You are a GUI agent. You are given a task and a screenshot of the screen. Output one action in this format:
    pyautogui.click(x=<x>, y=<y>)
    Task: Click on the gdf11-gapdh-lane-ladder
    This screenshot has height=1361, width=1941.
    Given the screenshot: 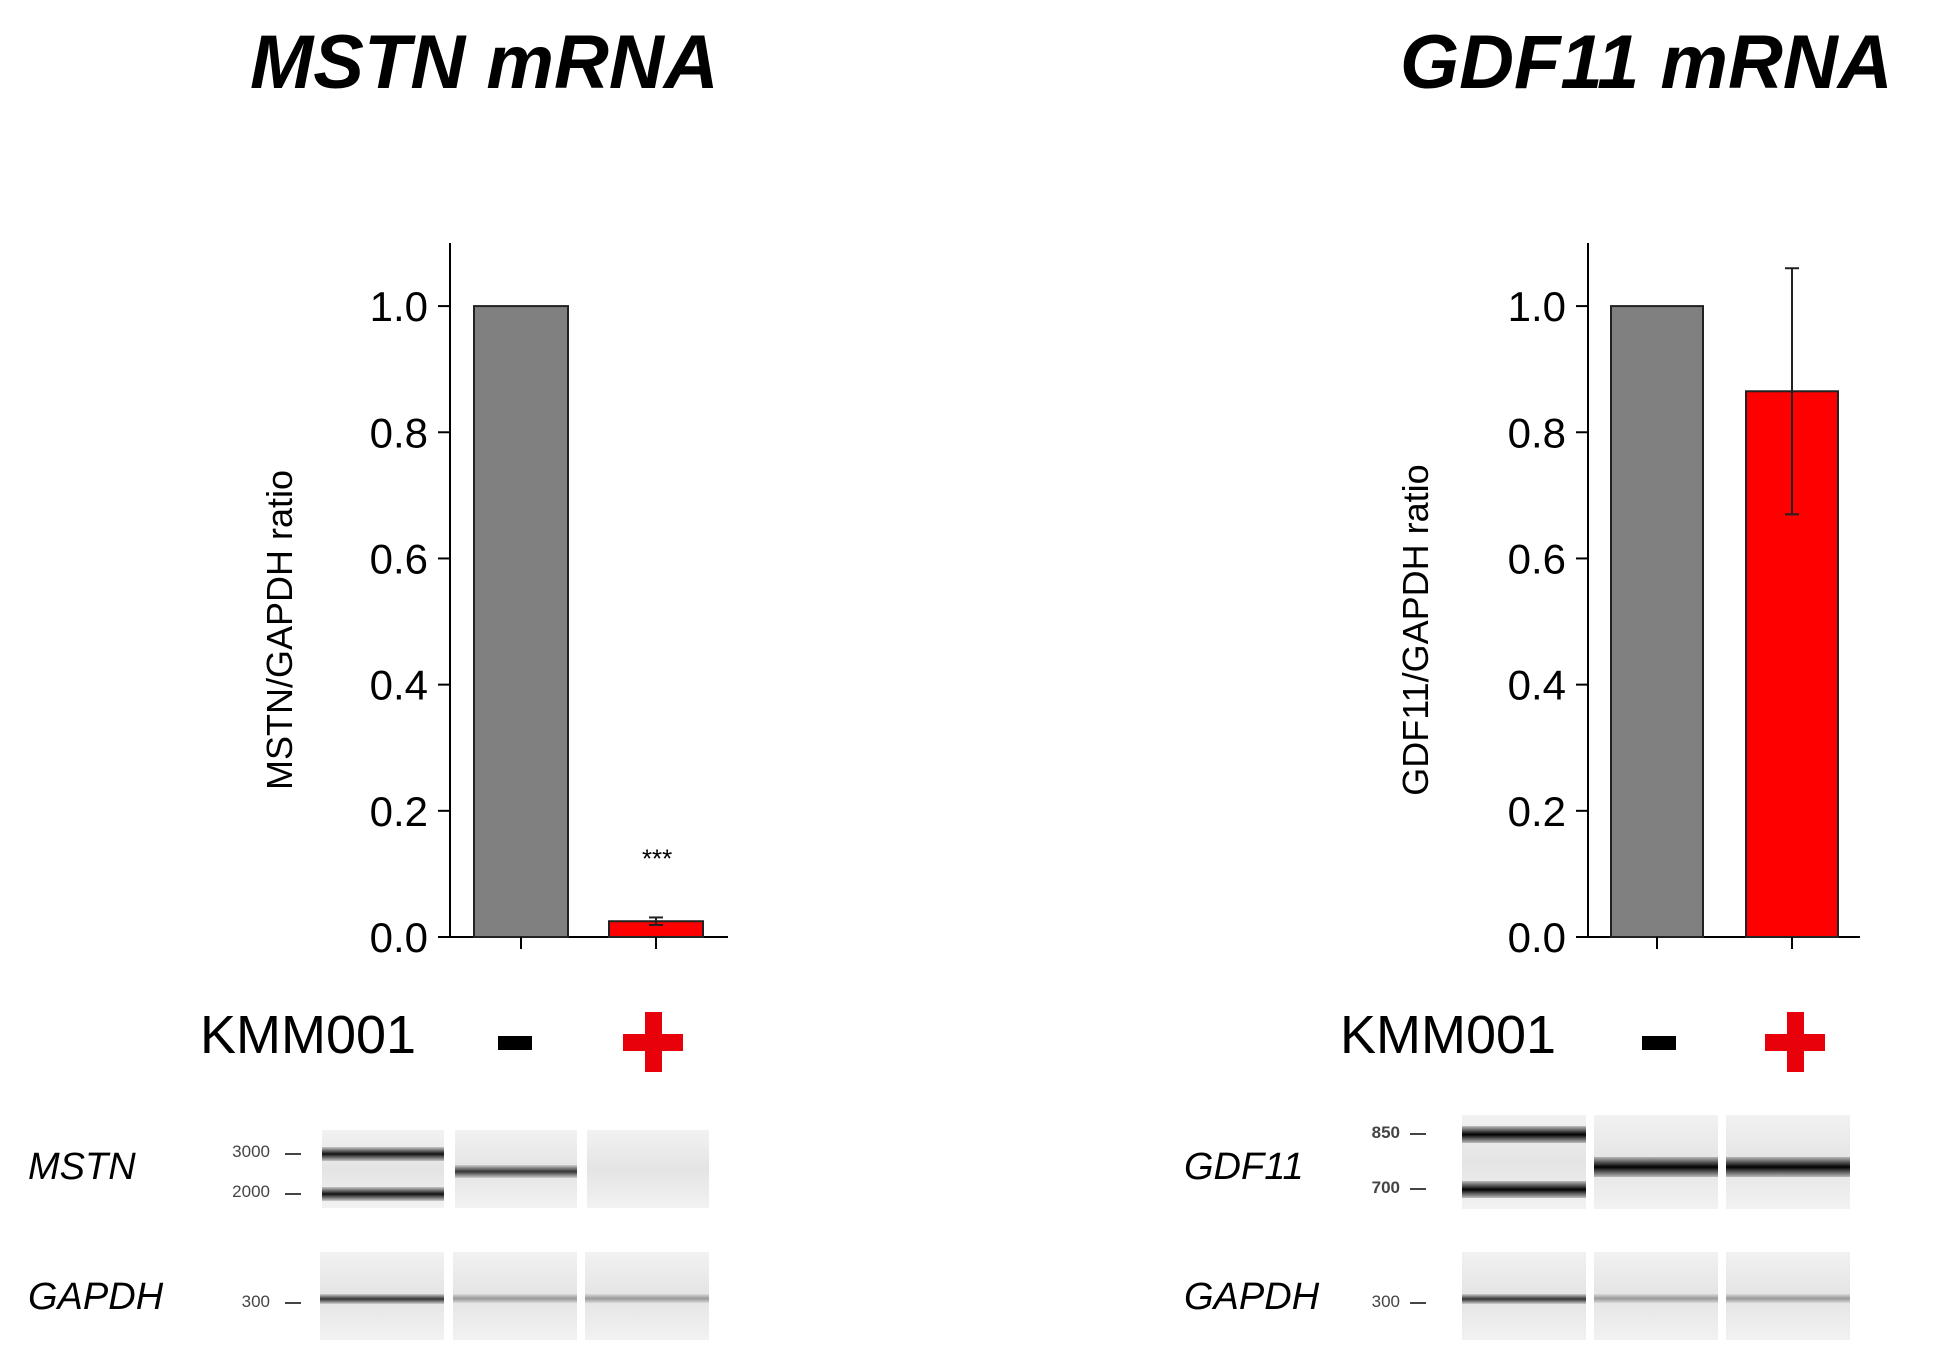 What is the action you would take?
    pyautogui.click(x=1524, y=1296)
    